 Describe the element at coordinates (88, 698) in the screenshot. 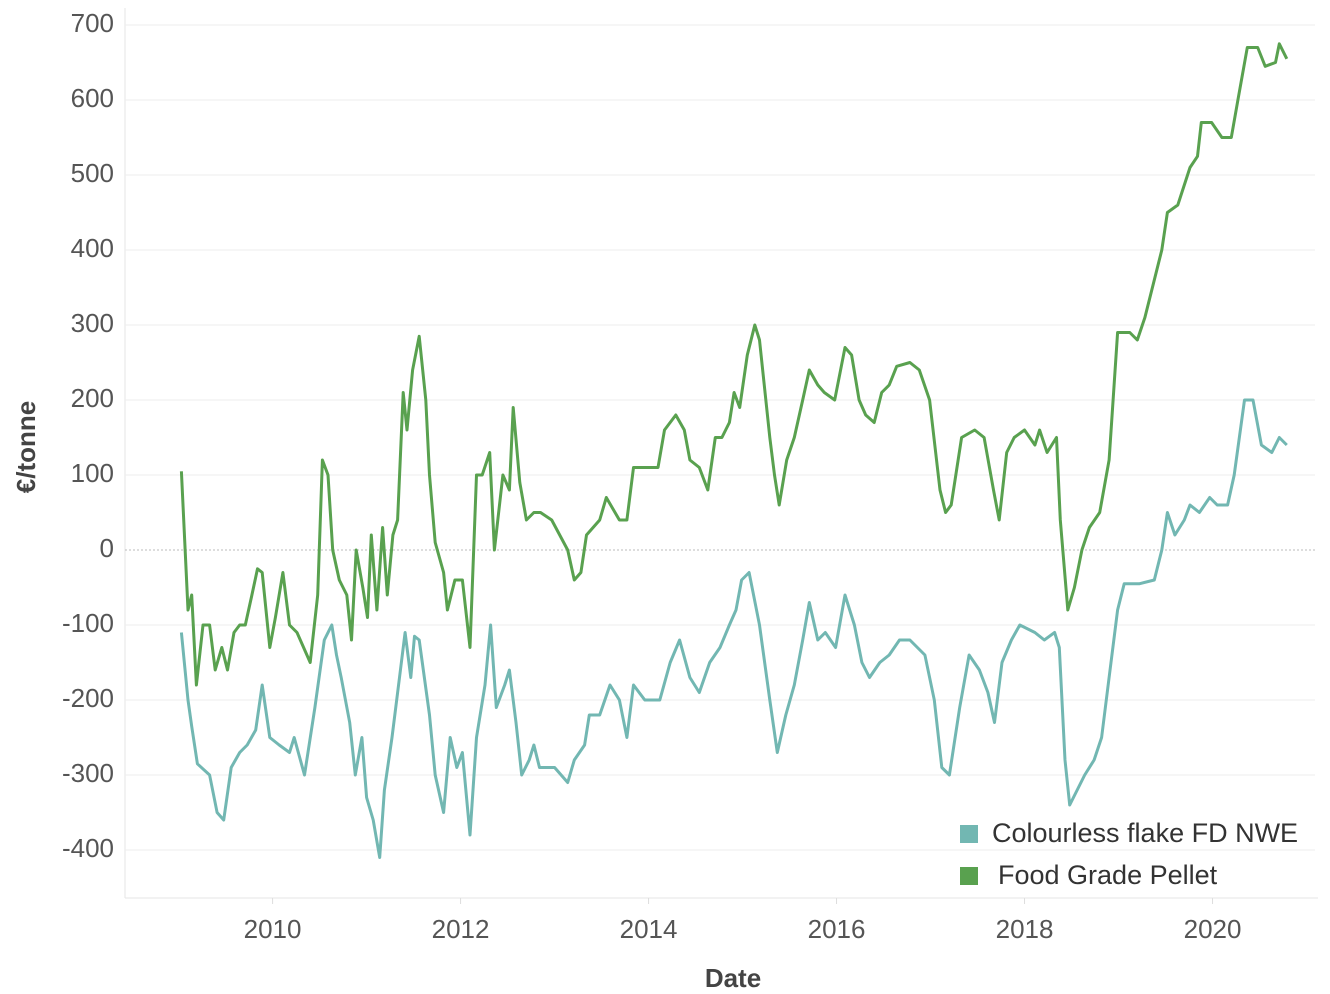

I see `y-tick-label: -200` at that location.